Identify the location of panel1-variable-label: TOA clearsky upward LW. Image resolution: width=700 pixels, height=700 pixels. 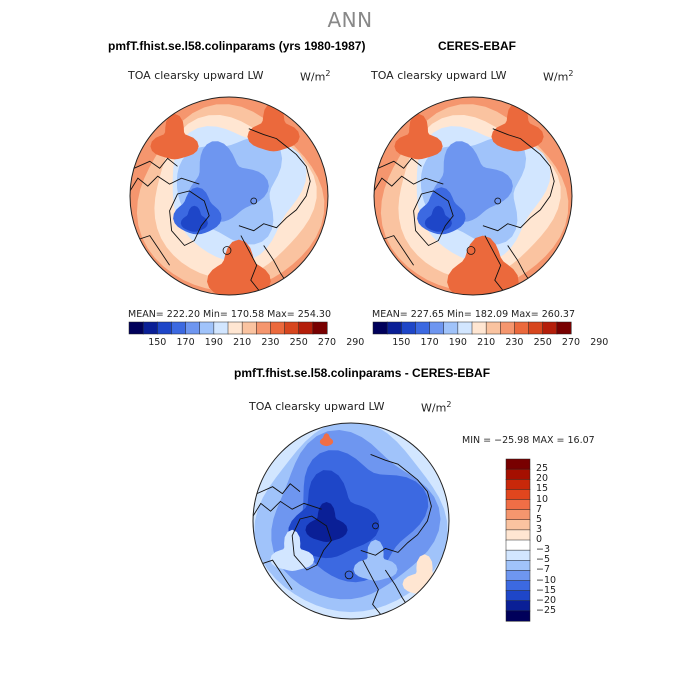
(196, 75).